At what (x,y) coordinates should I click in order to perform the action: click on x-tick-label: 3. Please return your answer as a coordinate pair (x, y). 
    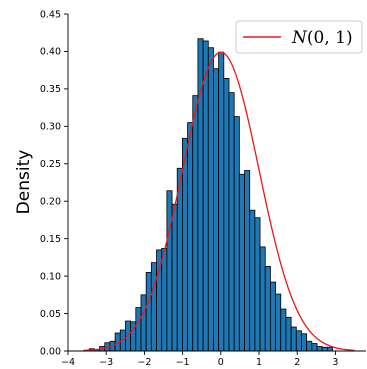
    Looking at the image, I should click on (335, 362).